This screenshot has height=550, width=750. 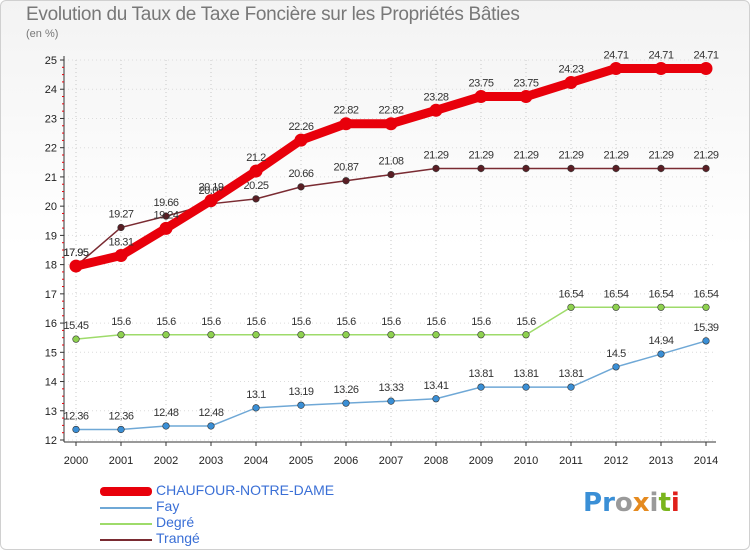 What do you see at coordinates (51, 119) in the screenshot?
I see `y-tick-label: 23` at bounding box center [51, 119].